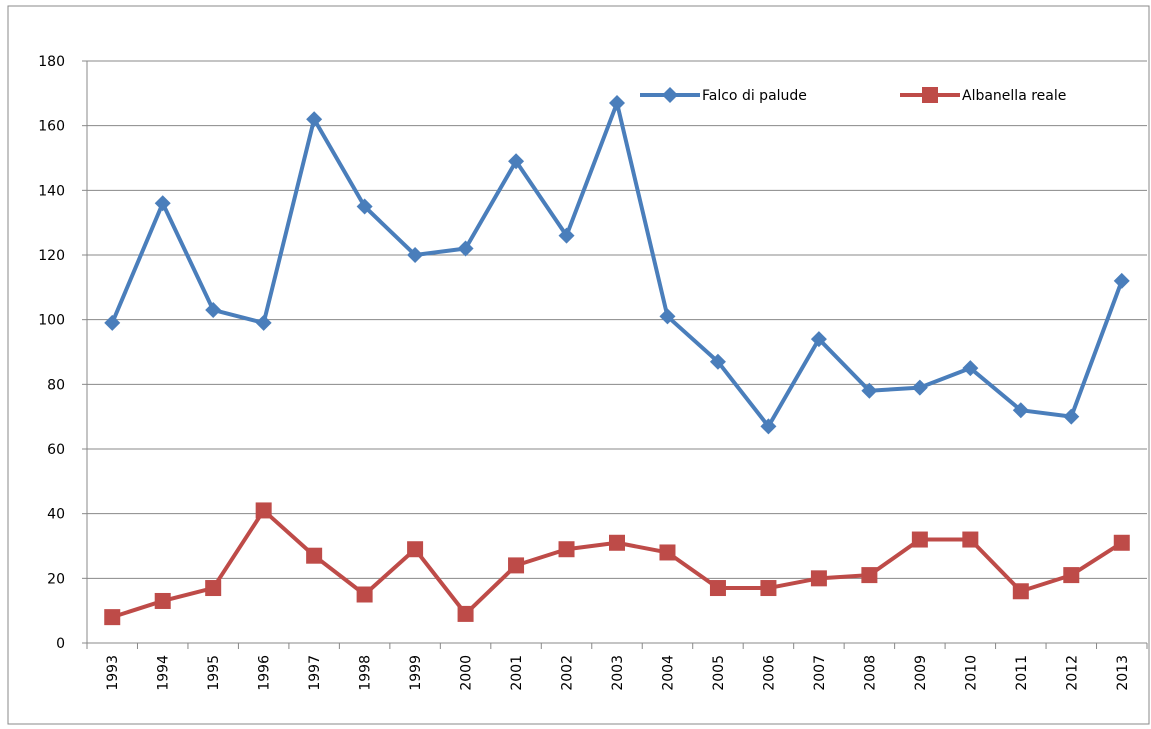 This screenshot has width=1151, height=729. What do you see at coordinates (60, 644) in the screenshot?
I see `y-tick-label: 0` at bounding box center [60, 644].